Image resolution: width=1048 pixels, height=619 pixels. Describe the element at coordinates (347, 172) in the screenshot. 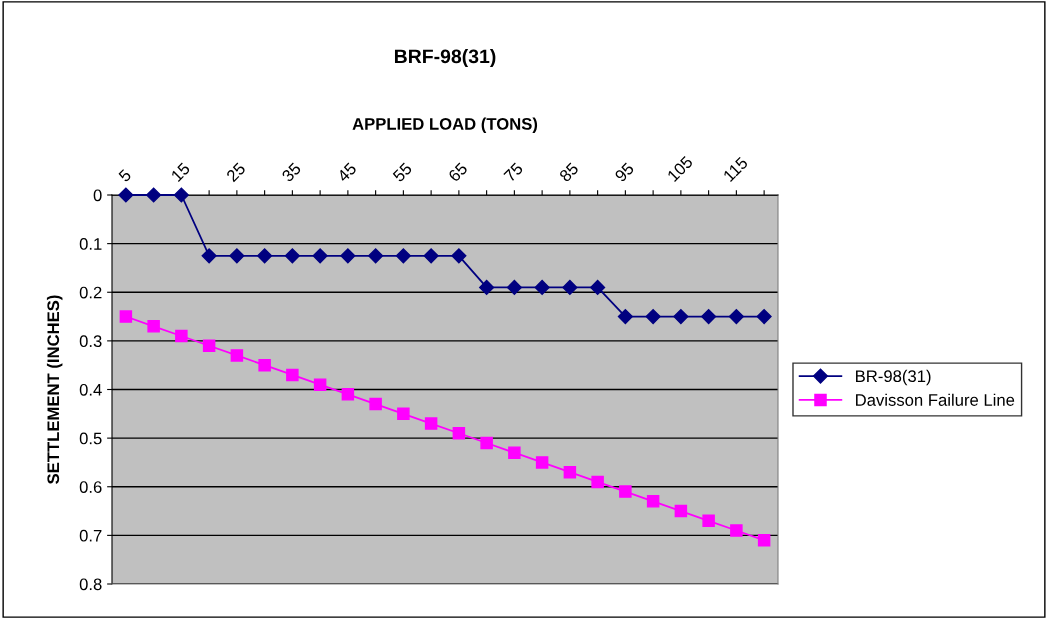

I see `x-tick-label: 45` at that location.